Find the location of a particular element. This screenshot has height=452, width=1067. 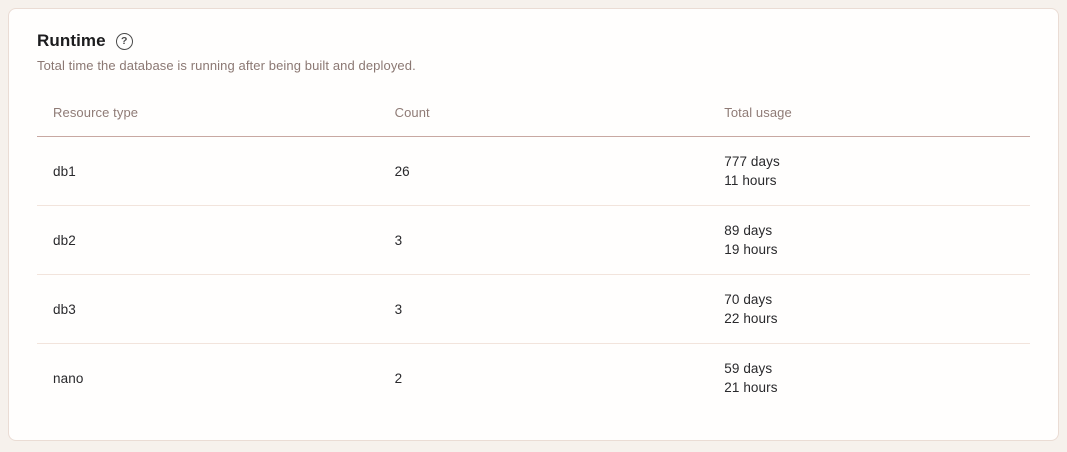

table-header-row: Resource type Count Total usage is located at coordinates (533, 121).